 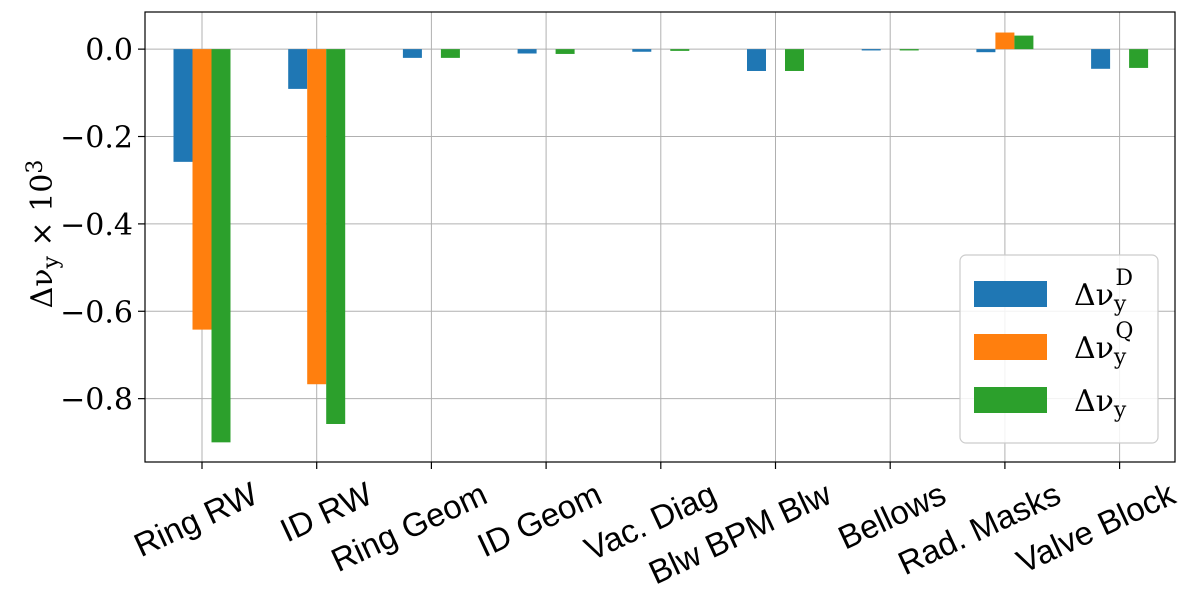 What do you see at coordinates (1103, 291) in the screenshot?
I see `legend-label: ΔνyD` at bounding box center [1103, 291].